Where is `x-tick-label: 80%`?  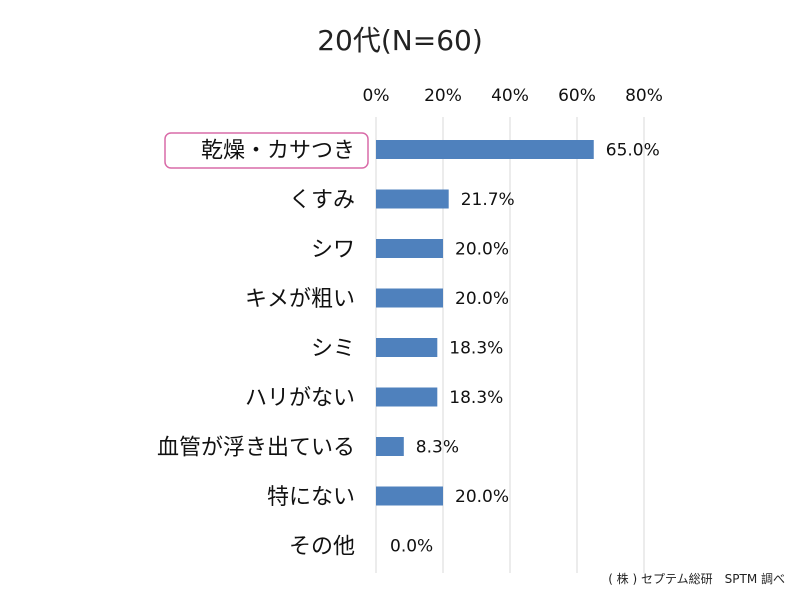 x-tick-label: 80% is located at coordinates (644, 96).